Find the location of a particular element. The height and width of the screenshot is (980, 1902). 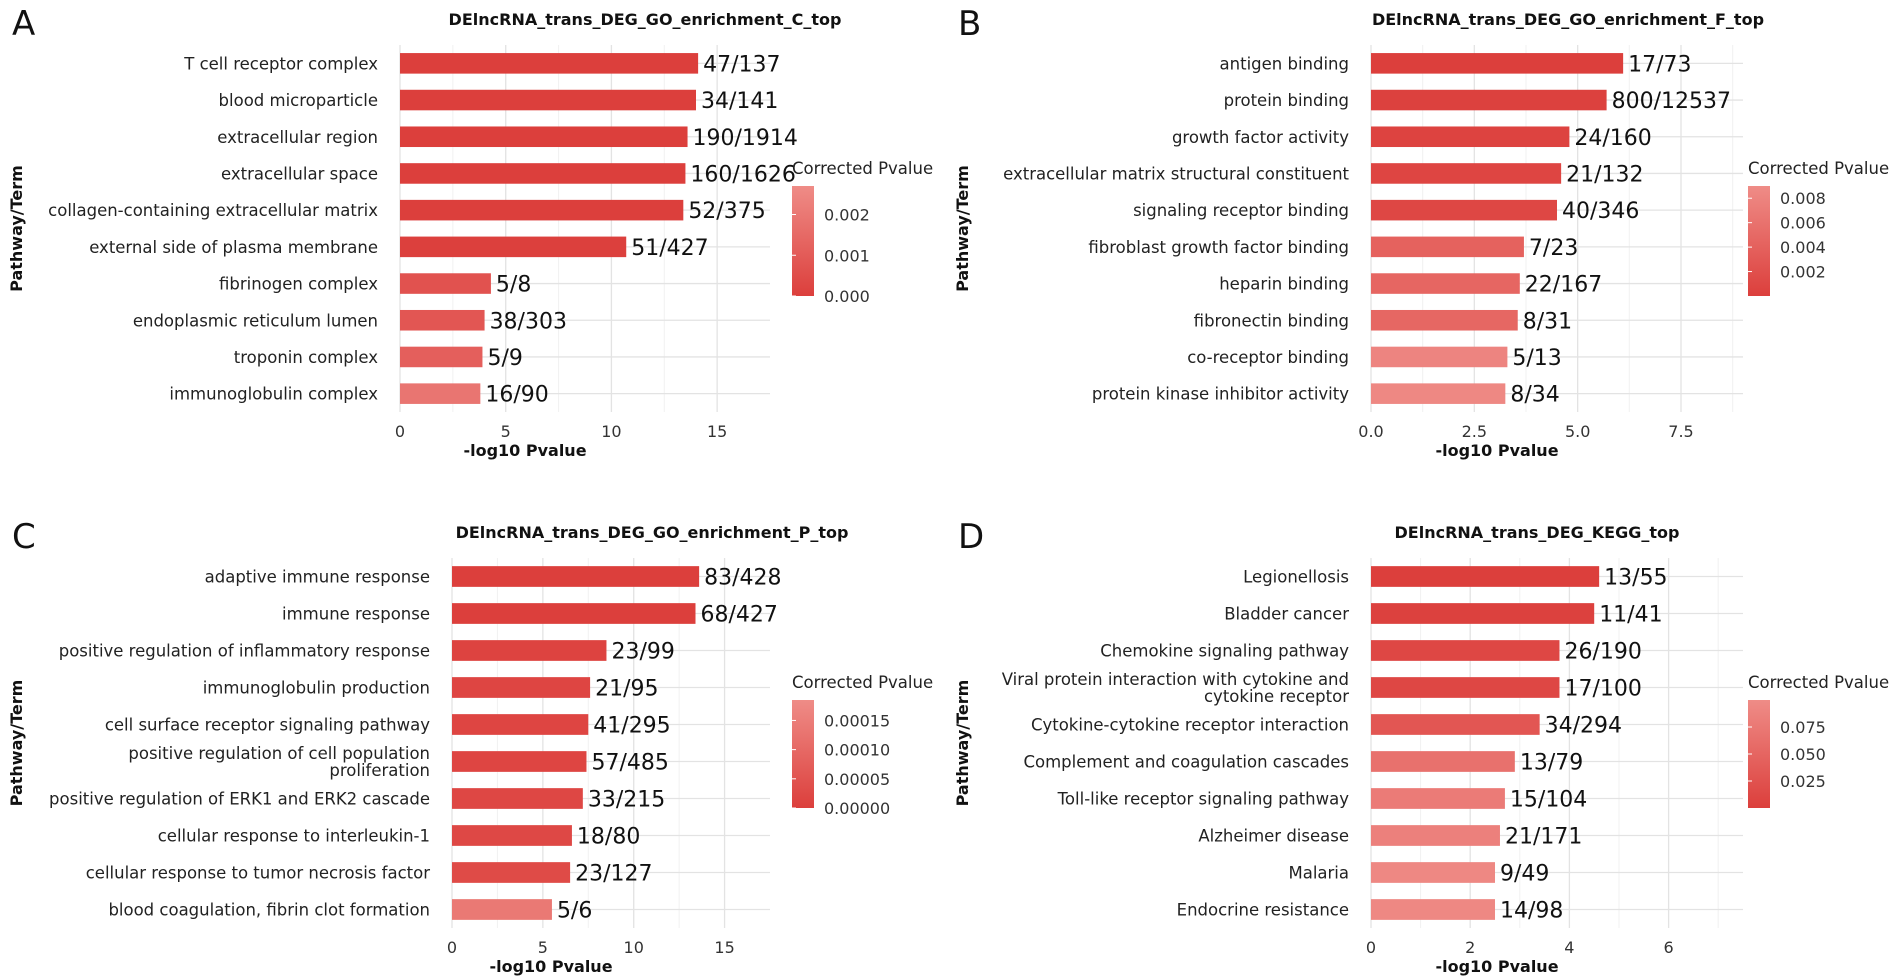

data-label: 24/160 is located at coordinates (1612, 138).